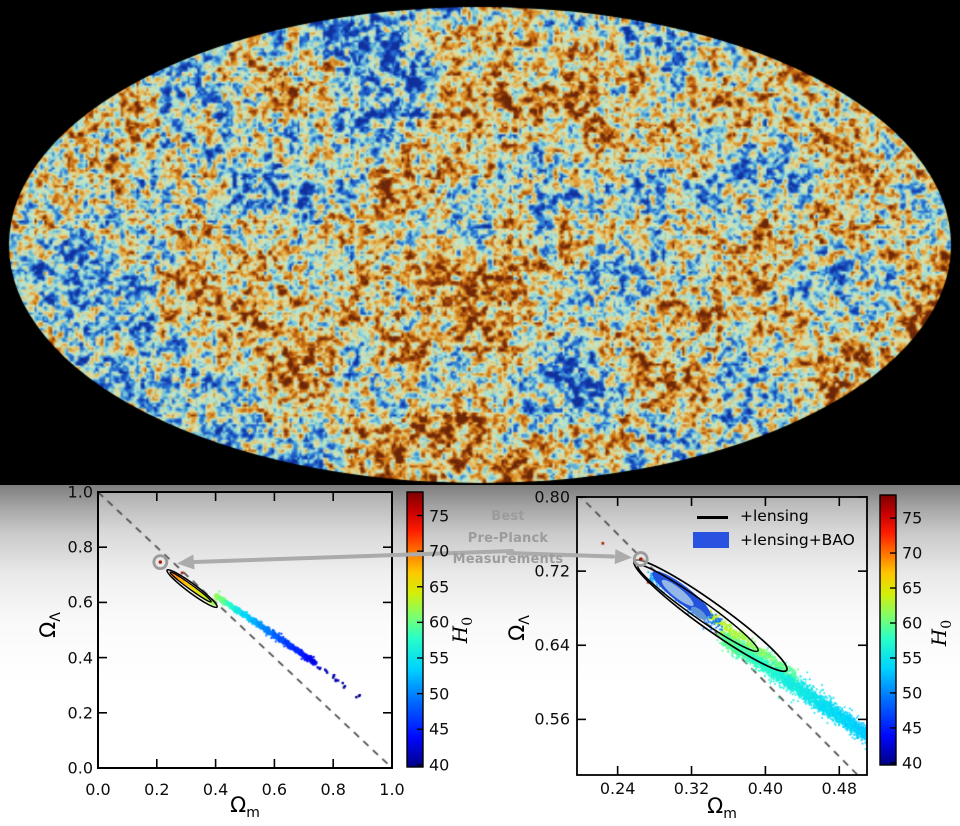 This screenshot has width=960, height=826. Describe the element at coordinates (617, 788) in the screenshot. I see `x-tick-label: 0.24` at that location.